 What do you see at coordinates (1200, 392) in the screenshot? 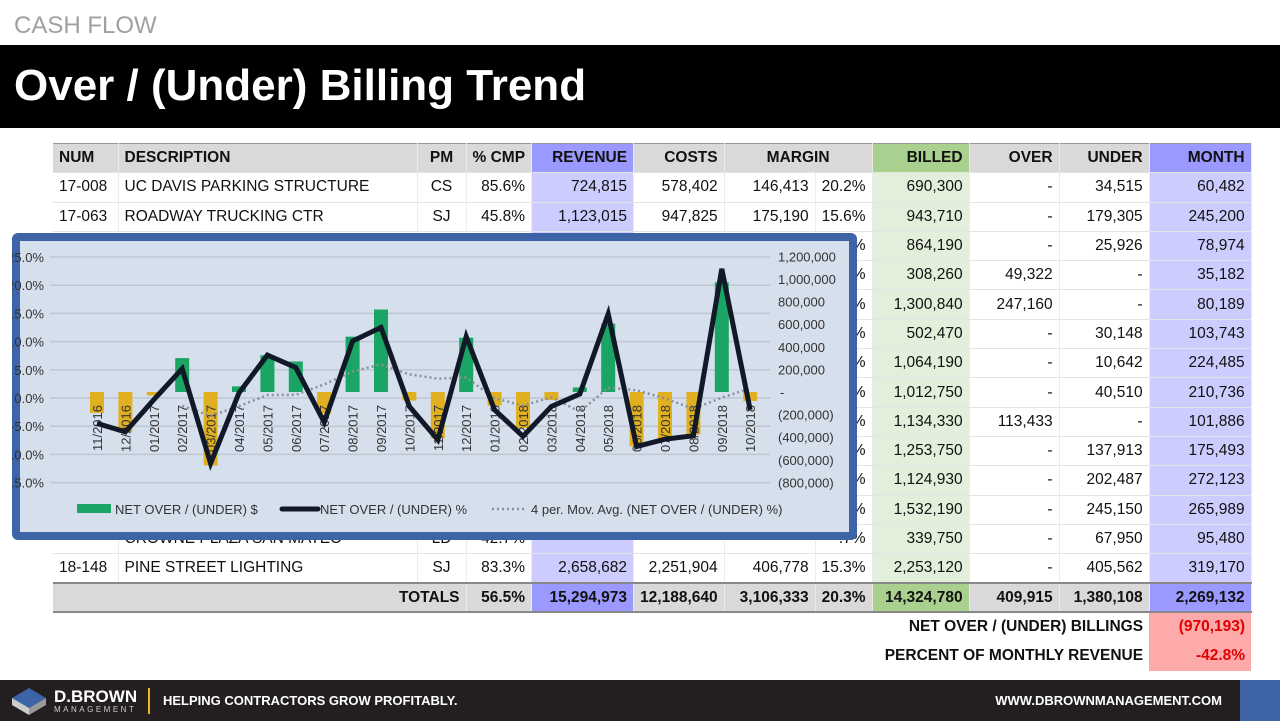
I see `cell-month: 210,736` at bounding box center [1200, 392].